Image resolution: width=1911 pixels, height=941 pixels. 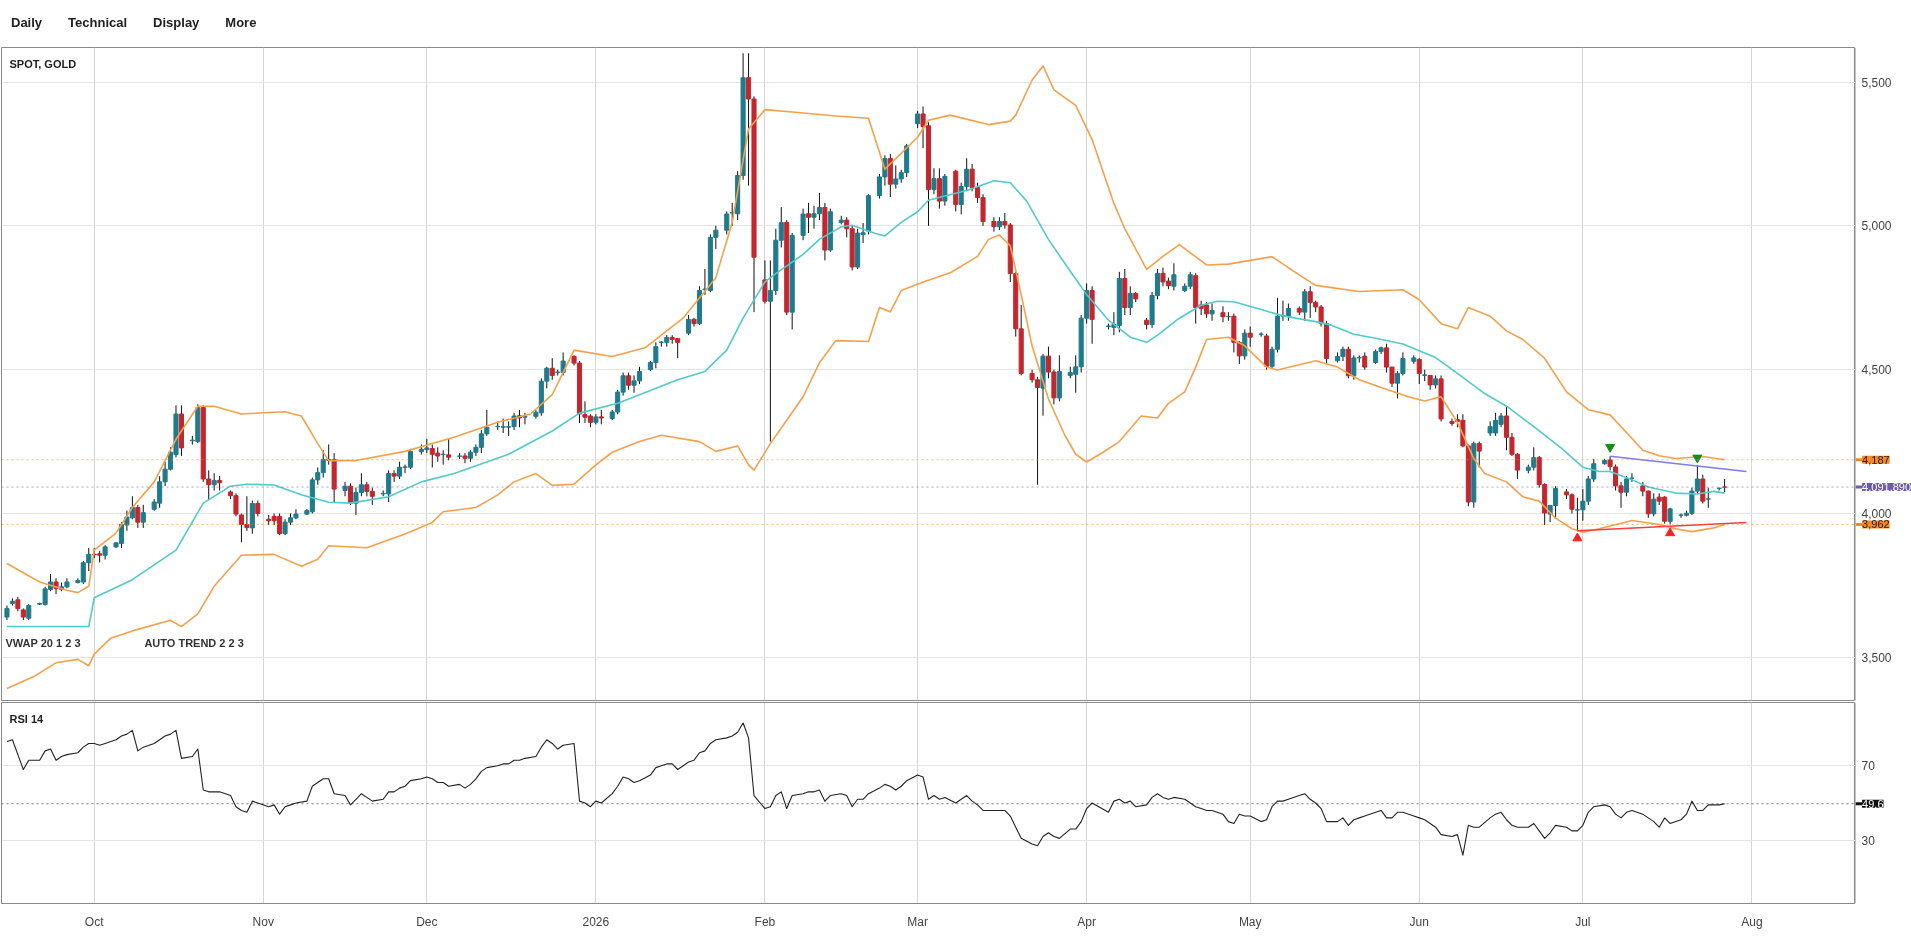 I want to click on x-tick-label: Dec, so click(x=427, y=921).